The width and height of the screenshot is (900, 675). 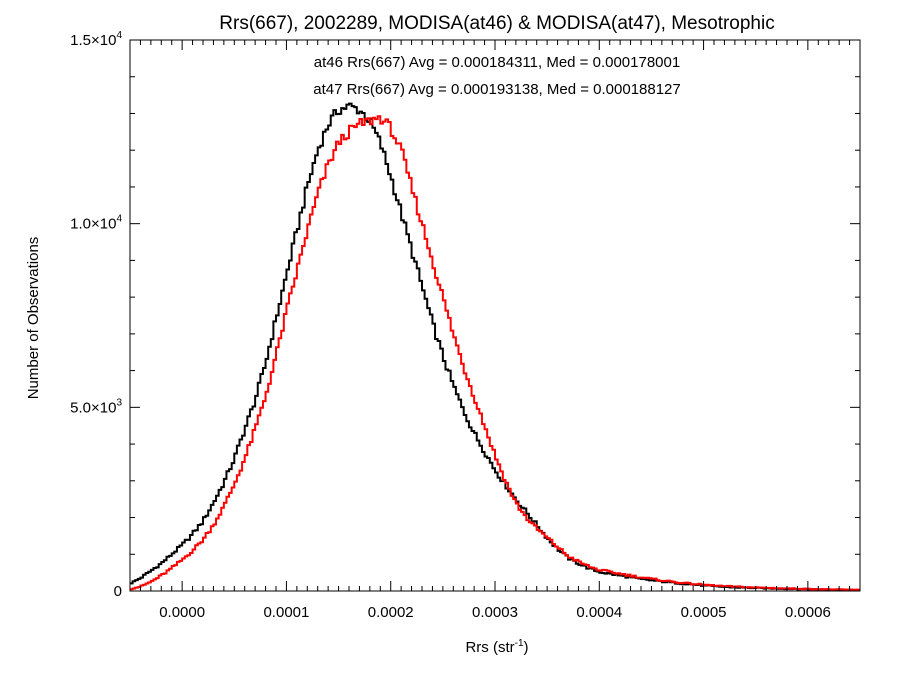 What do you see at coordinates (33, 318) in the screenshot?
I see `y-axis-label: Number of Observations` at bounding box center [33, 318].